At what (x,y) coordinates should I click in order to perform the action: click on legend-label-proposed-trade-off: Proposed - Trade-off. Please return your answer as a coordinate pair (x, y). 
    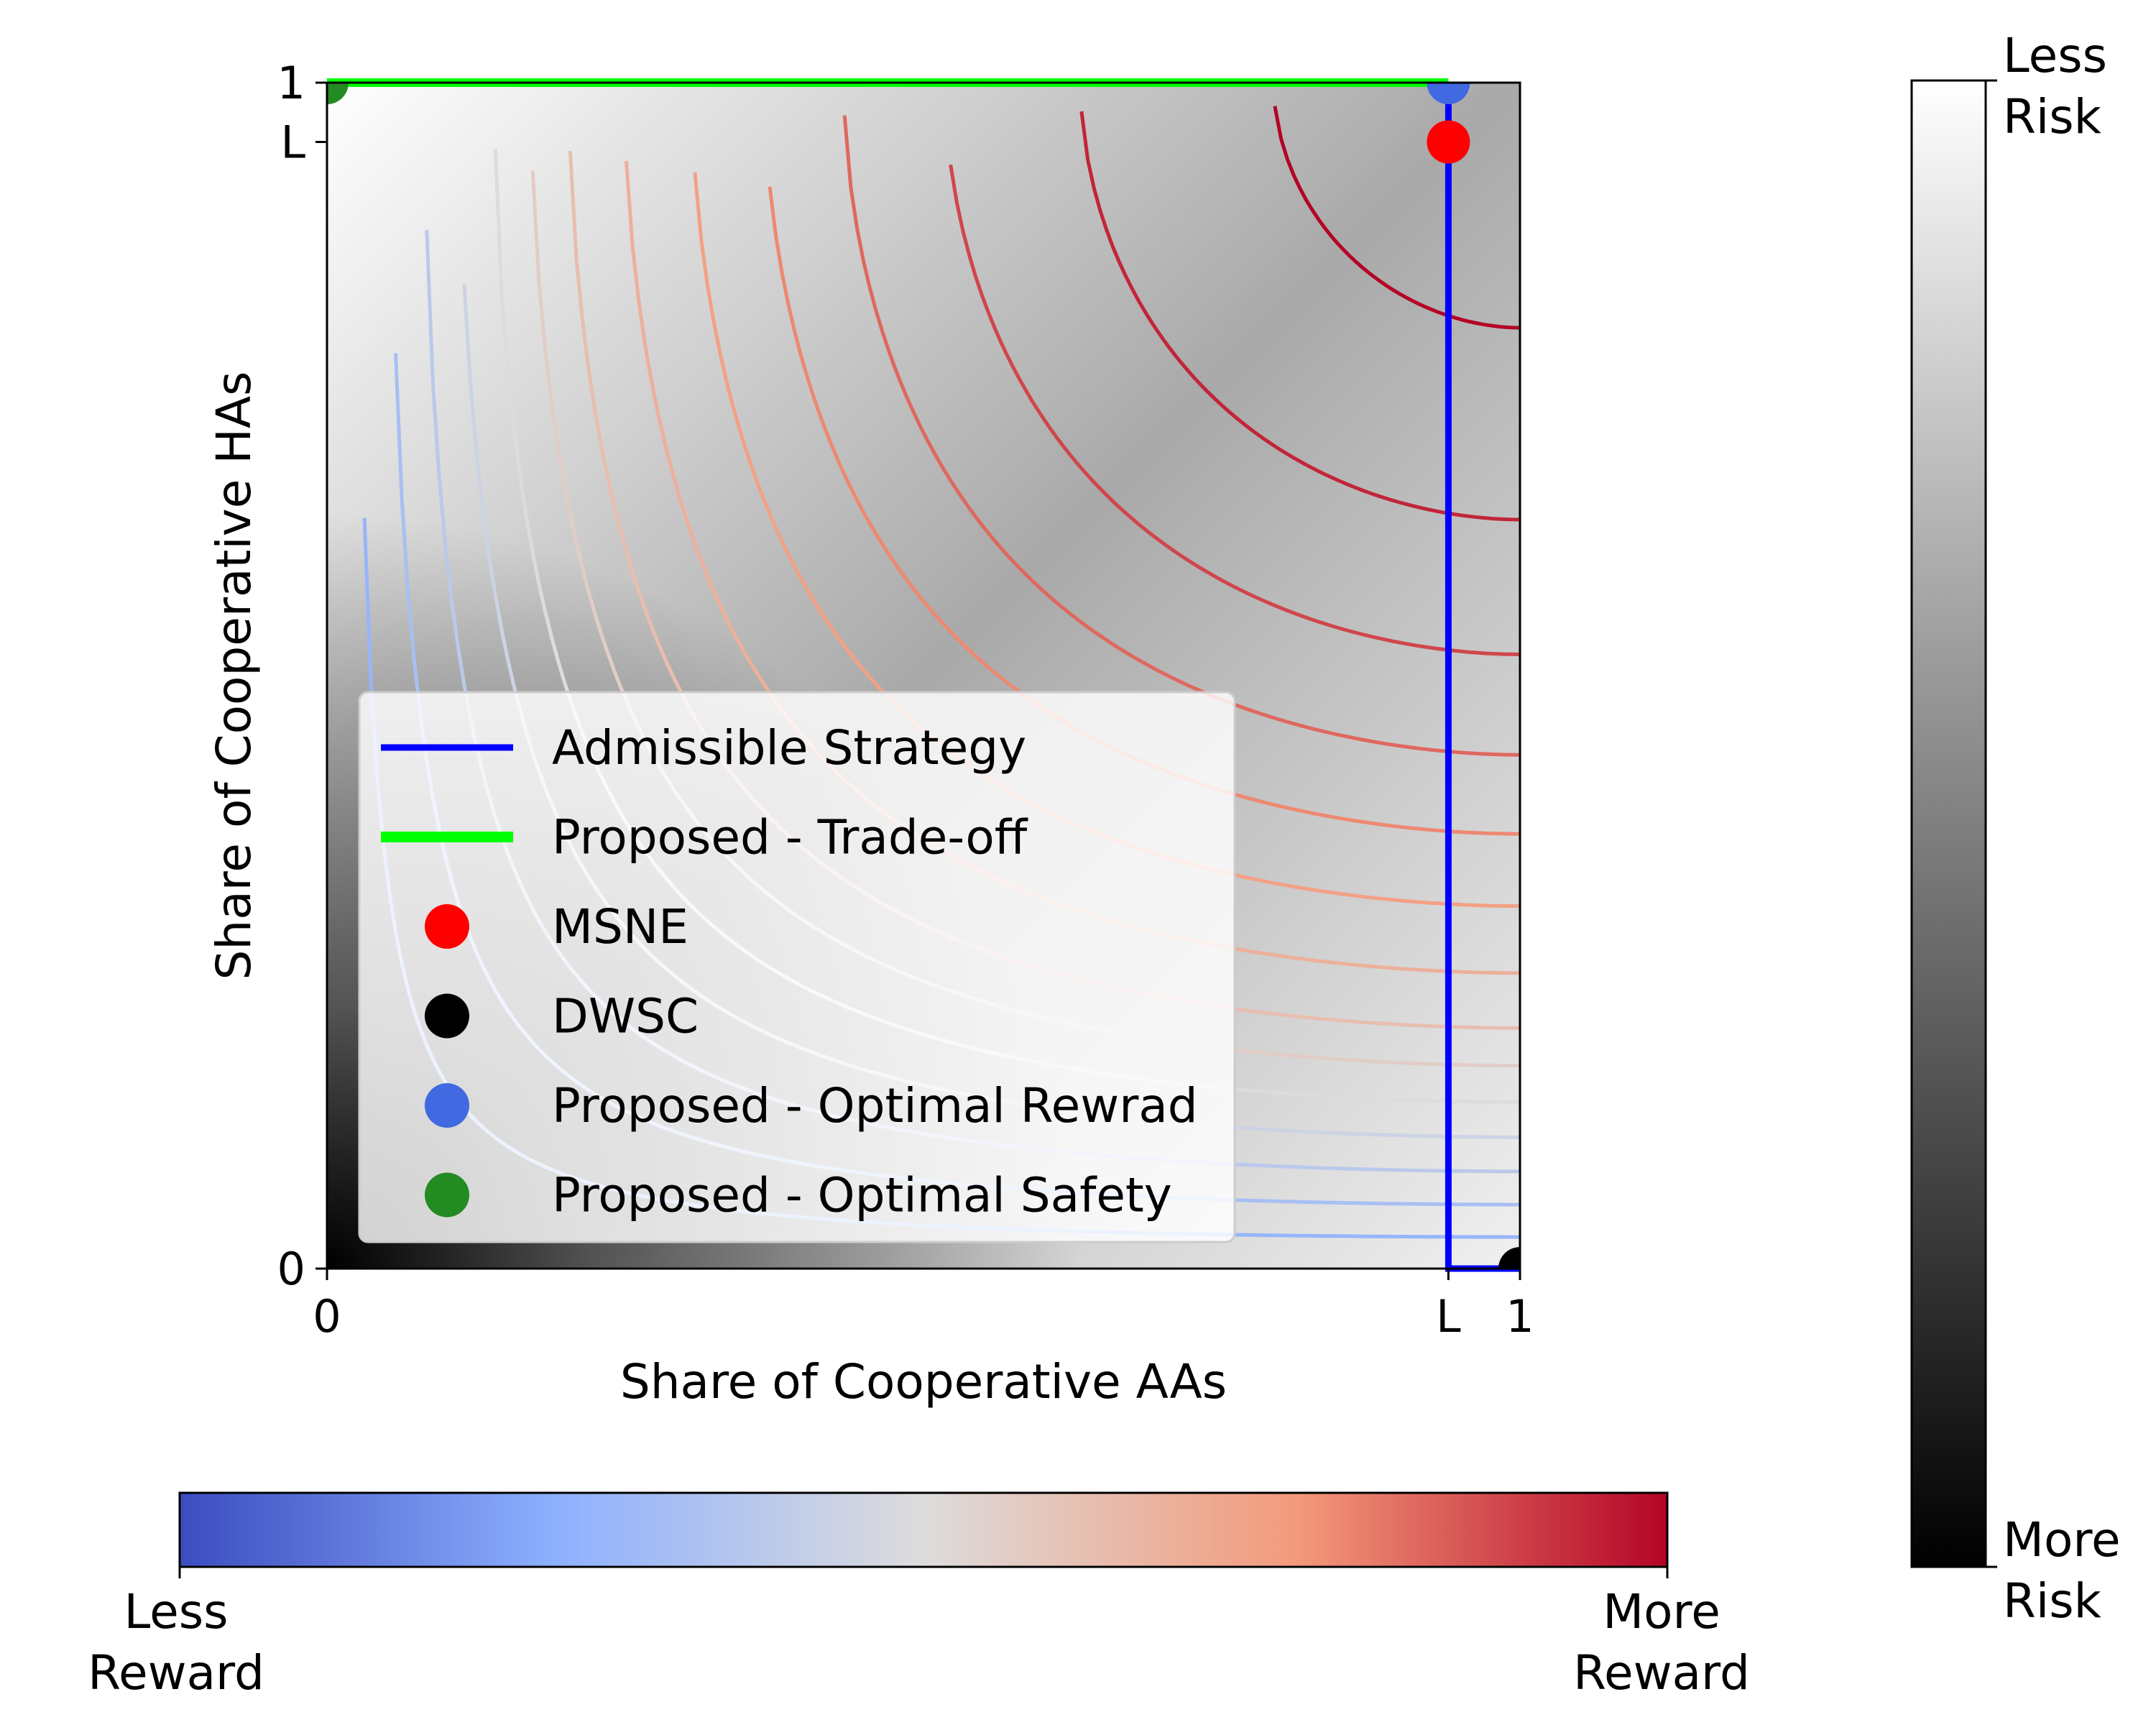
    Looking at the image, I should click on (790, 837).